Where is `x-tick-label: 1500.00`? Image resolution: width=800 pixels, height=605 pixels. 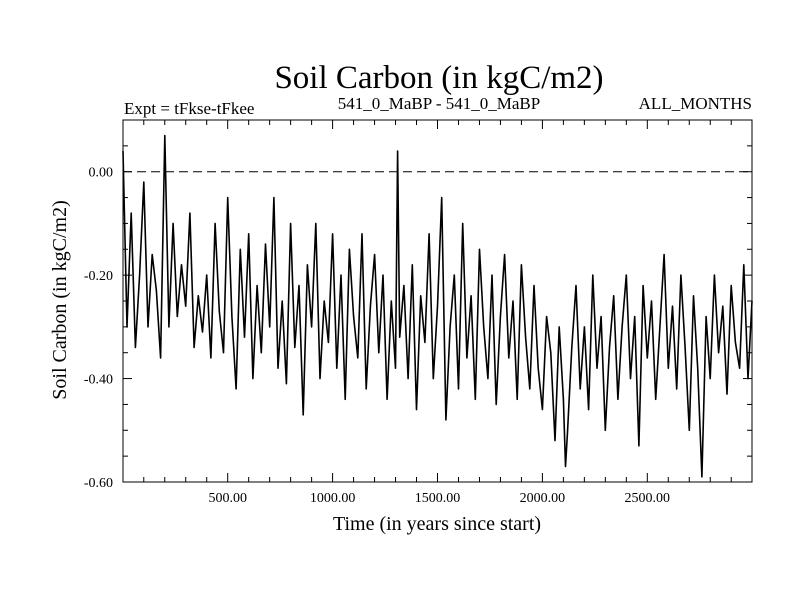 x-tick-label: 1500.00 is located at coordinates (438, 498).